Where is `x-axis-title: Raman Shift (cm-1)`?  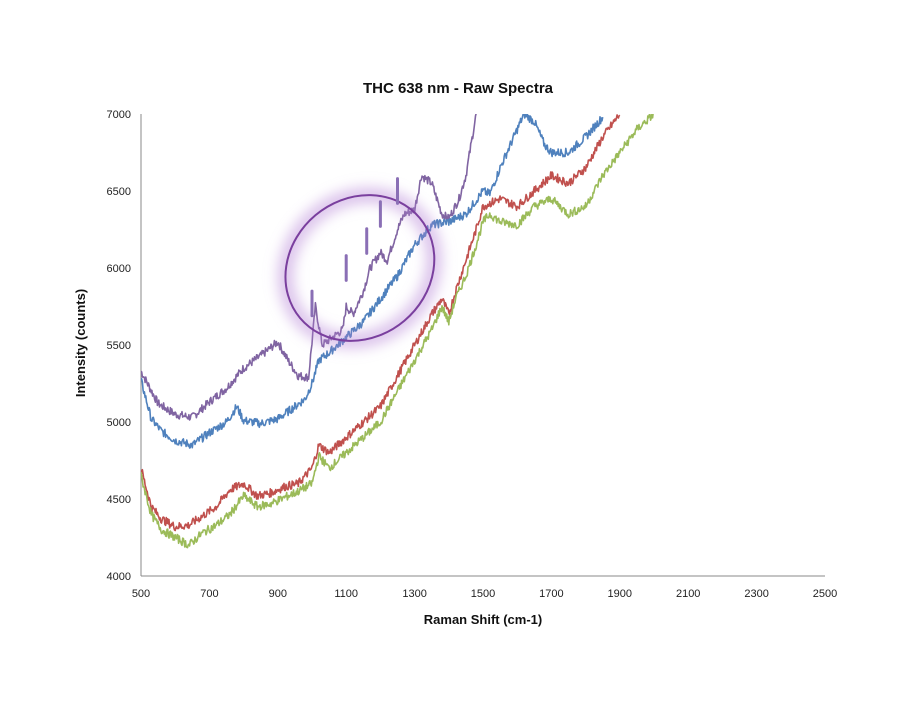 x-axis-title: Raman Shift (cm-1) is located at coordinates (483, 619).